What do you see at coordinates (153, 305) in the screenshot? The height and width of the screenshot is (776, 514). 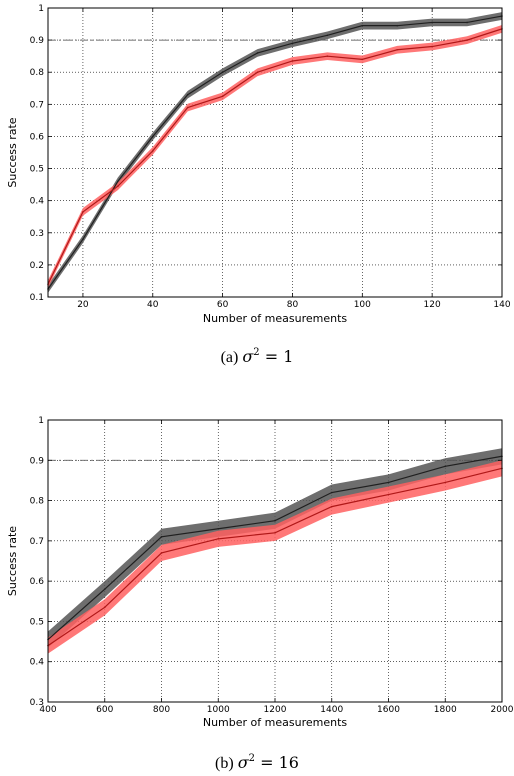 I see `x-tick-label: 40` at bounding box center [153, 305].